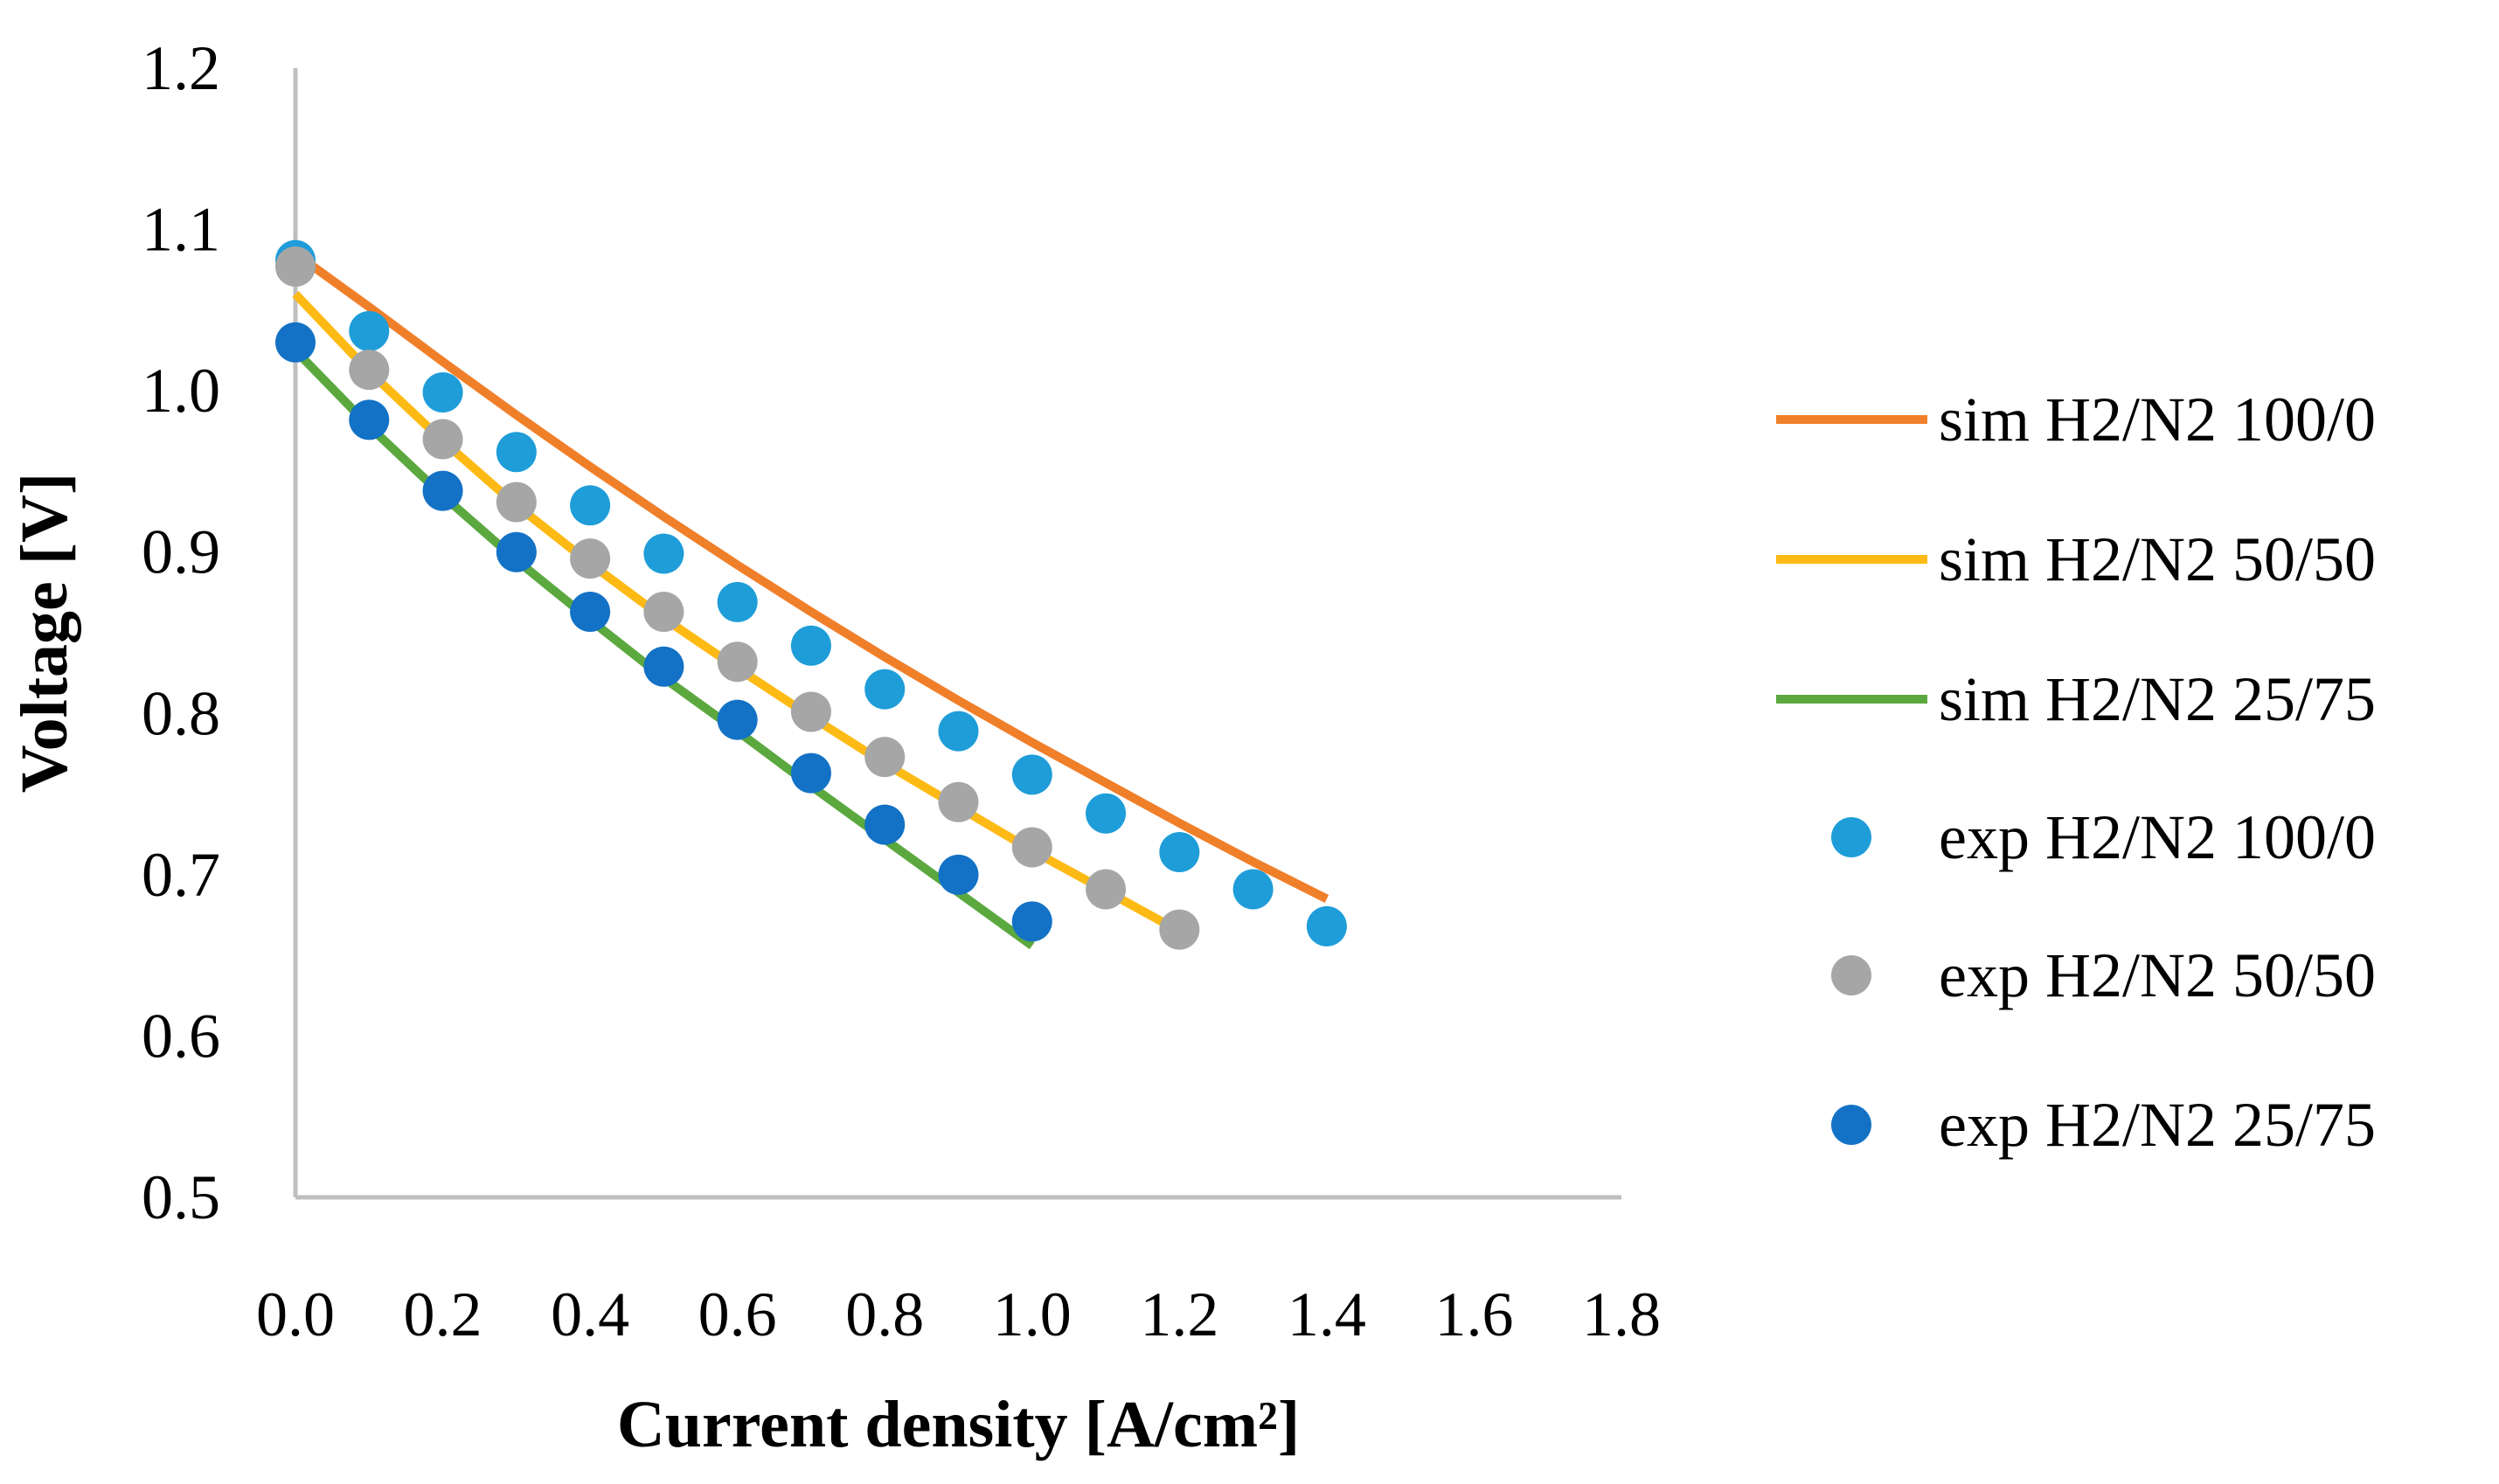 This screenshot has height=1484, width=2499. Describe the element at coordinates (181, 230) in the screenshot. I see `y-tick-label: 1.1` at that location.